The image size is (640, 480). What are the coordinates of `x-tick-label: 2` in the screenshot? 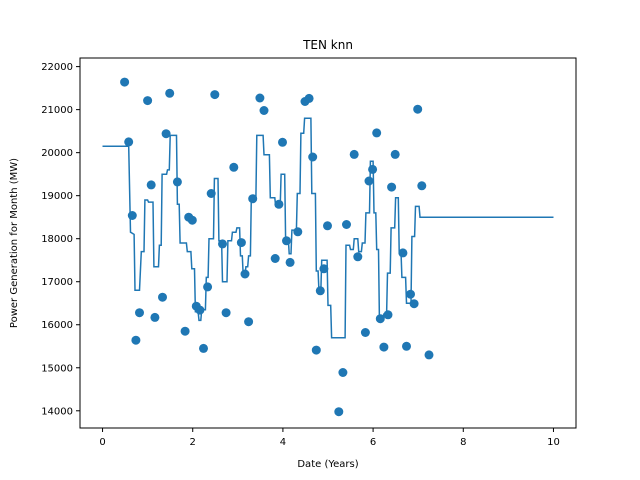 It's located at (193, 442).